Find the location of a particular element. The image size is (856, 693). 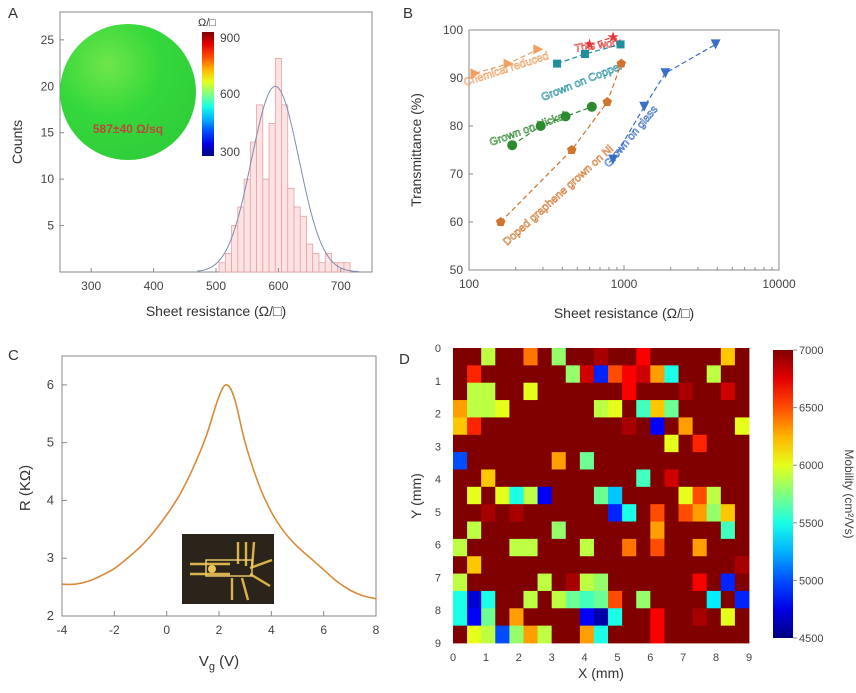

panel-d-letter: D is located at coordinates (404, 359).